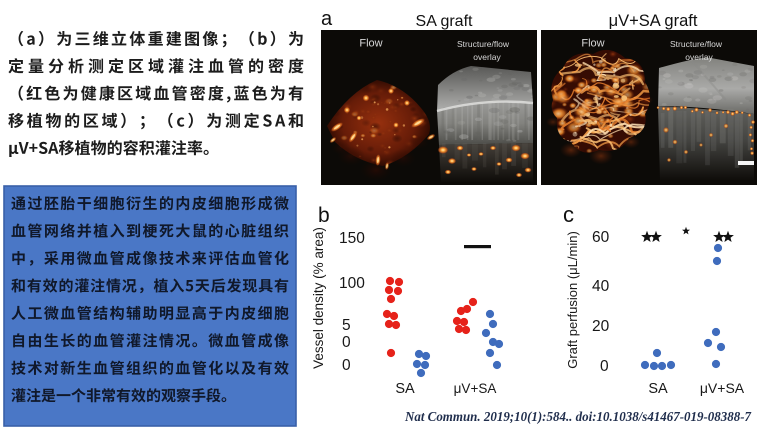 This screenshot has width=760, height=437. What do you see at coordinates (352, 238) in the screenshot?
I see `svg-text: 150` at bounding box center [352, 238].